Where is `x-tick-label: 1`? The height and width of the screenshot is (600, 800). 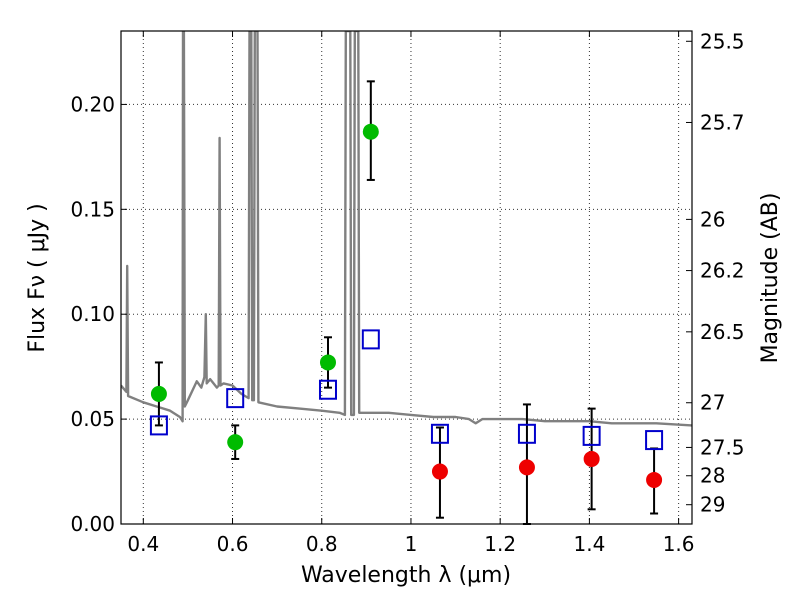
x-tick-label: 1 is located at coordinates (411, 544).